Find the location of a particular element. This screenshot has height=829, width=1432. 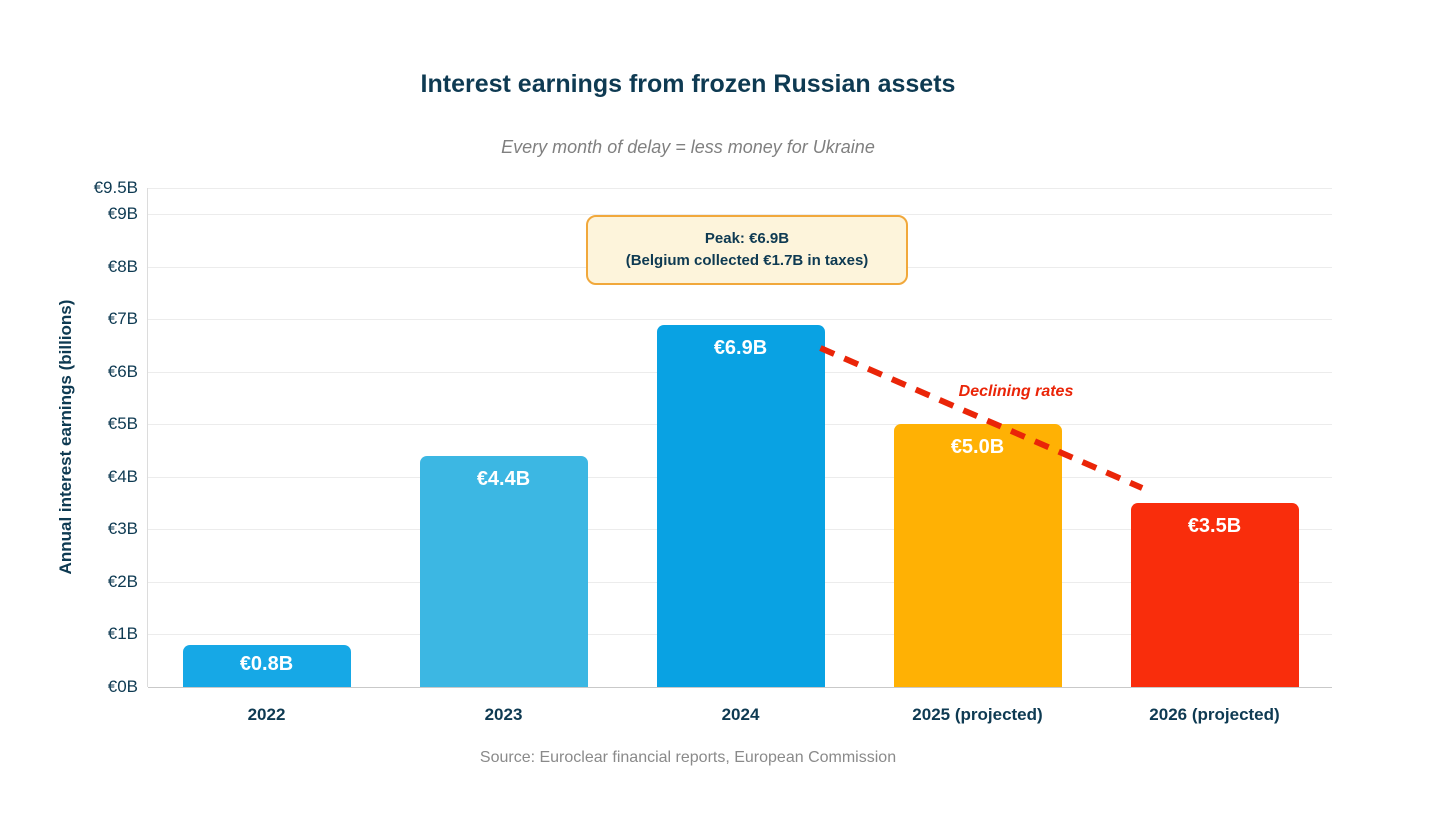

peak-annotation-line2: (Belgium collected €1.7B in taxes) is located at coordinates (747, 260).